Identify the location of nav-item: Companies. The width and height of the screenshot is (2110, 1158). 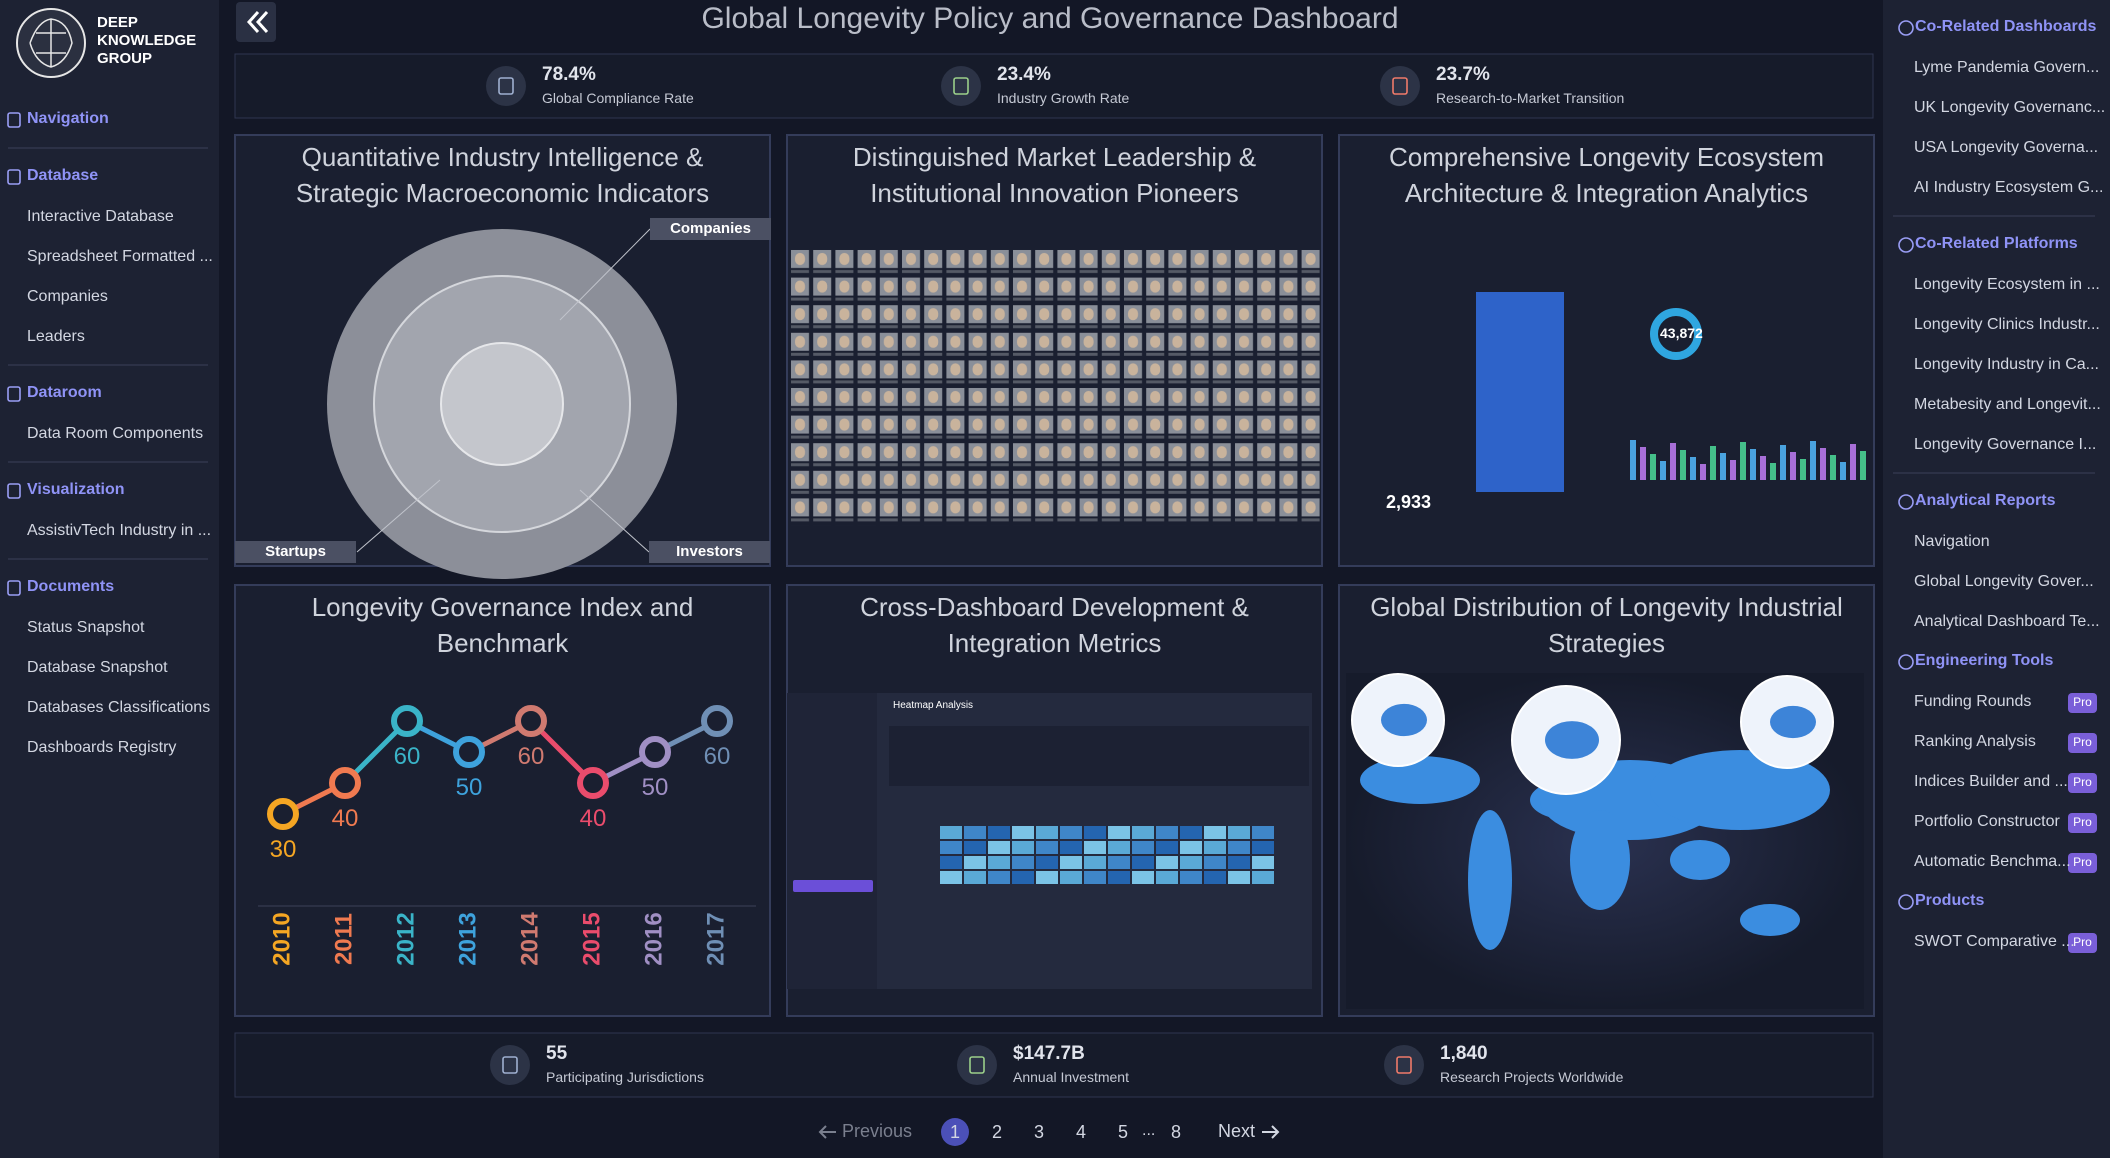
(67, 296).